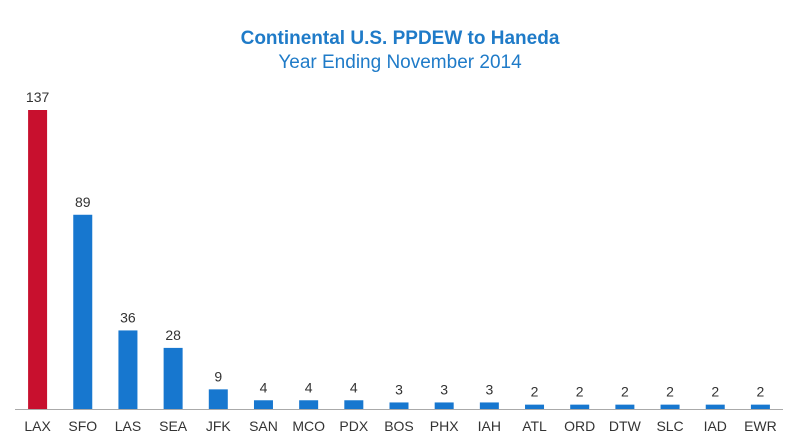  What do you see at coordinates (670, 392) in the screenshot?
I see `data-label-slc: 2` at bounding box center [670, 392].